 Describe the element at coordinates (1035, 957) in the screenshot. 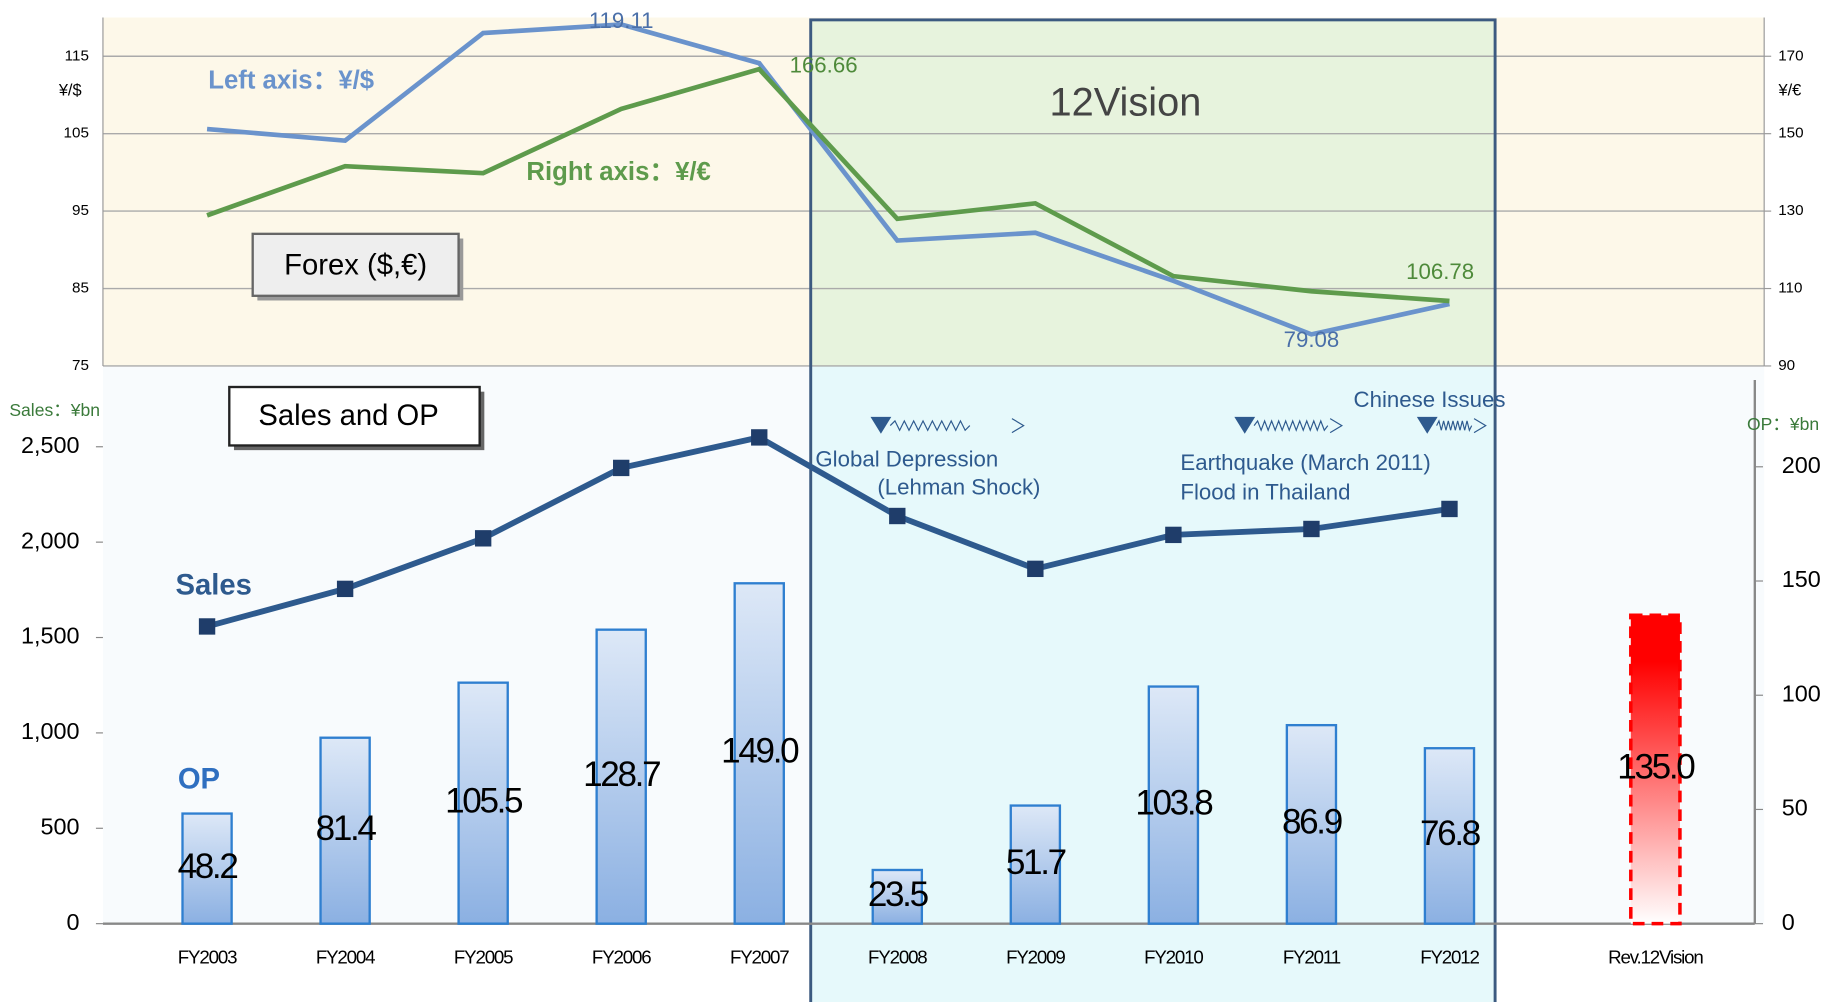

I see `x-tick-label: FY2009` at that location.